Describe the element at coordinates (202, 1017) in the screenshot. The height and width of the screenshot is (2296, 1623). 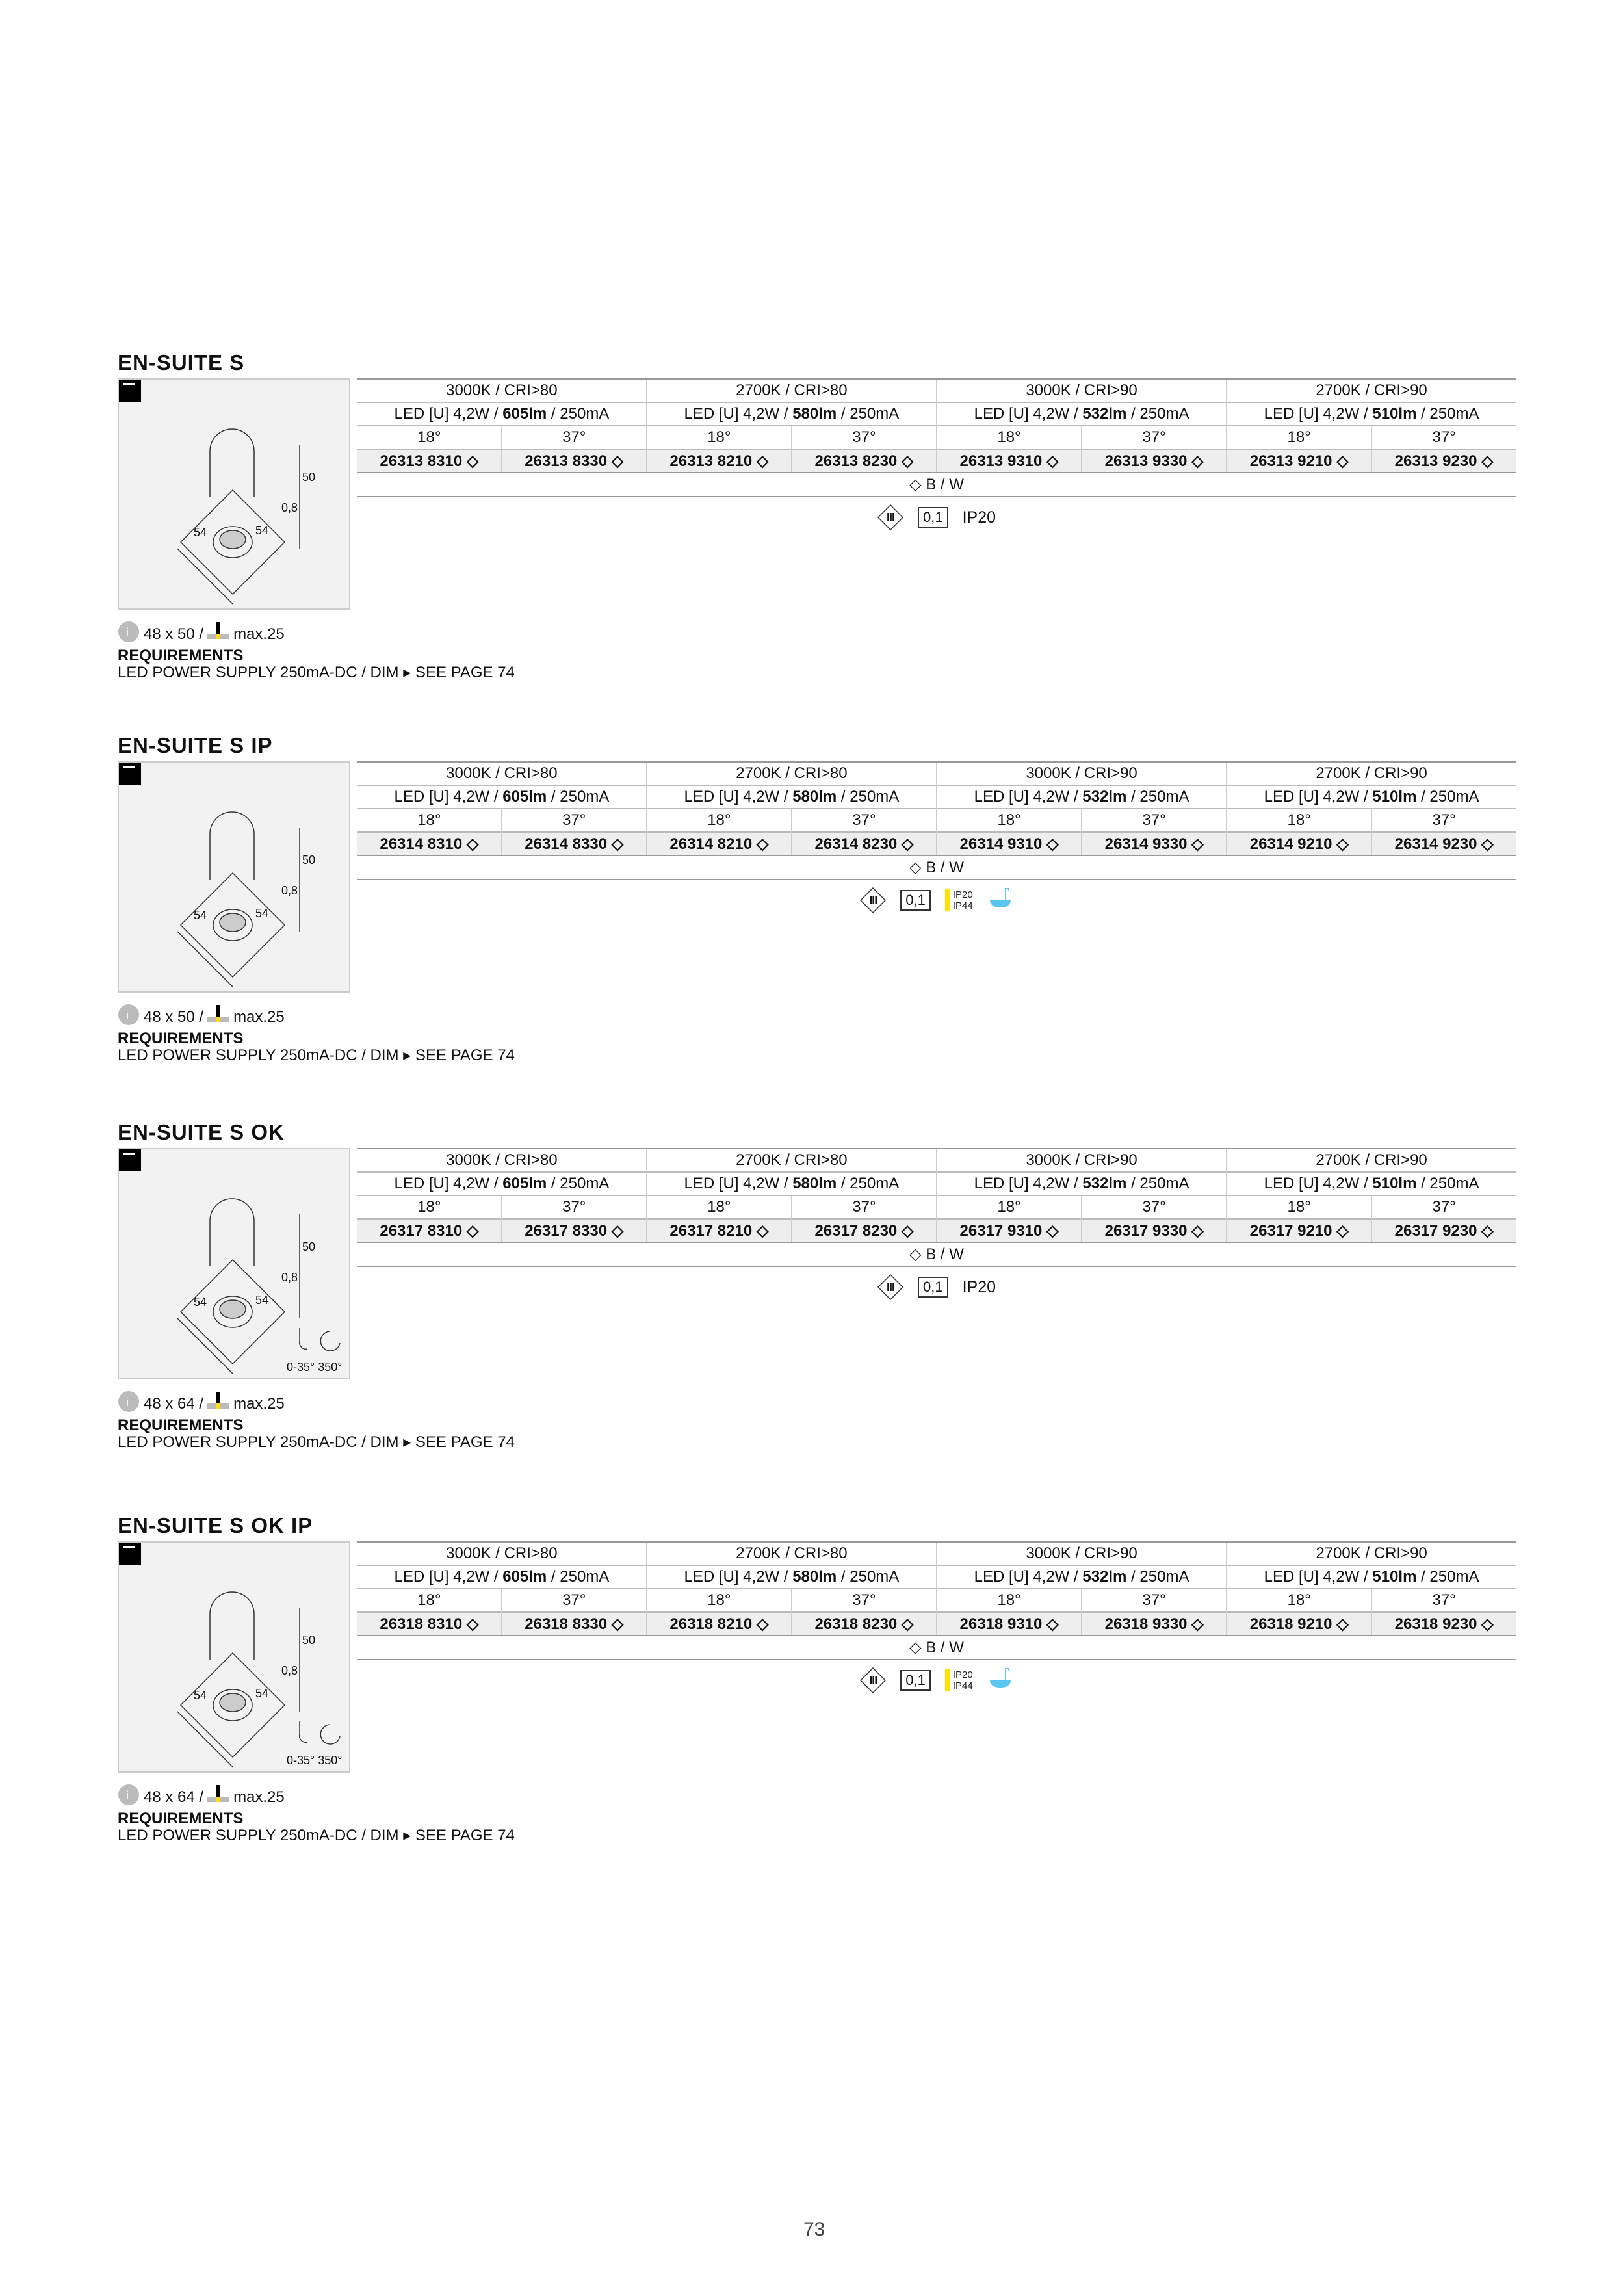
I see `cutout-info: i 48 x 50 / max.25` at that location.